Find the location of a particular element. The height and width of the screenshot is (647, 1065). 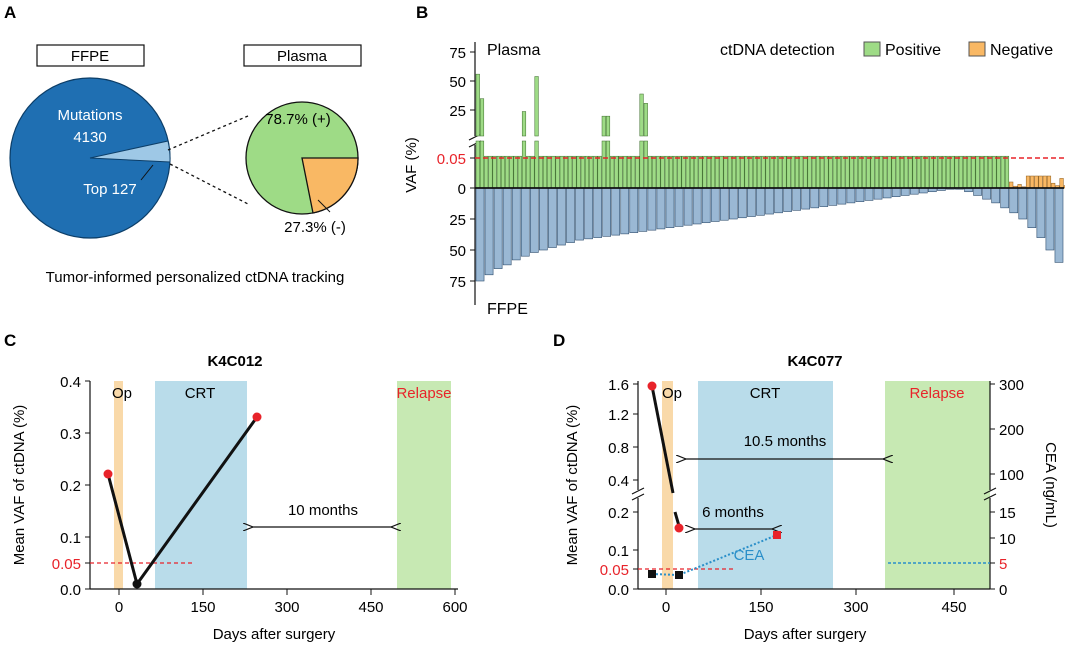

d-rticklabel-300: 300 is located at coordinates (1011, 385).